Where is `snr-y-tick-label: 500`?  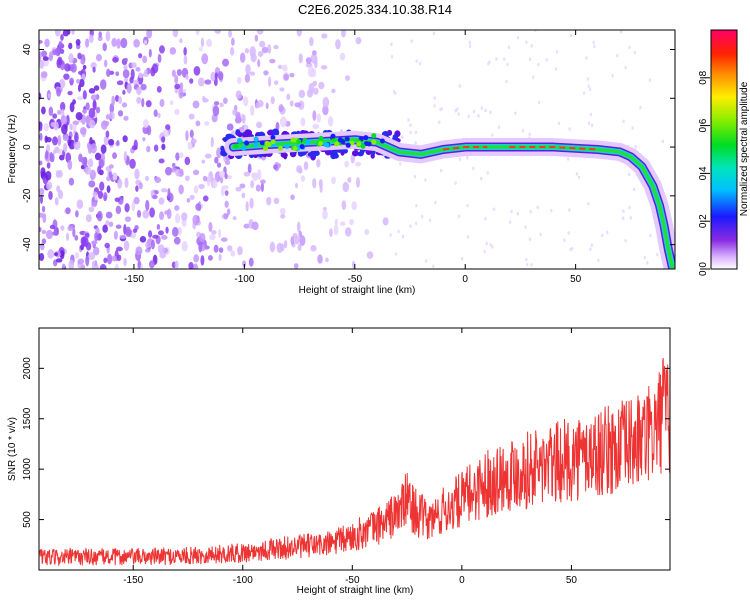 snr-y-tick-label: 500 is located at coordinates (27, 519).